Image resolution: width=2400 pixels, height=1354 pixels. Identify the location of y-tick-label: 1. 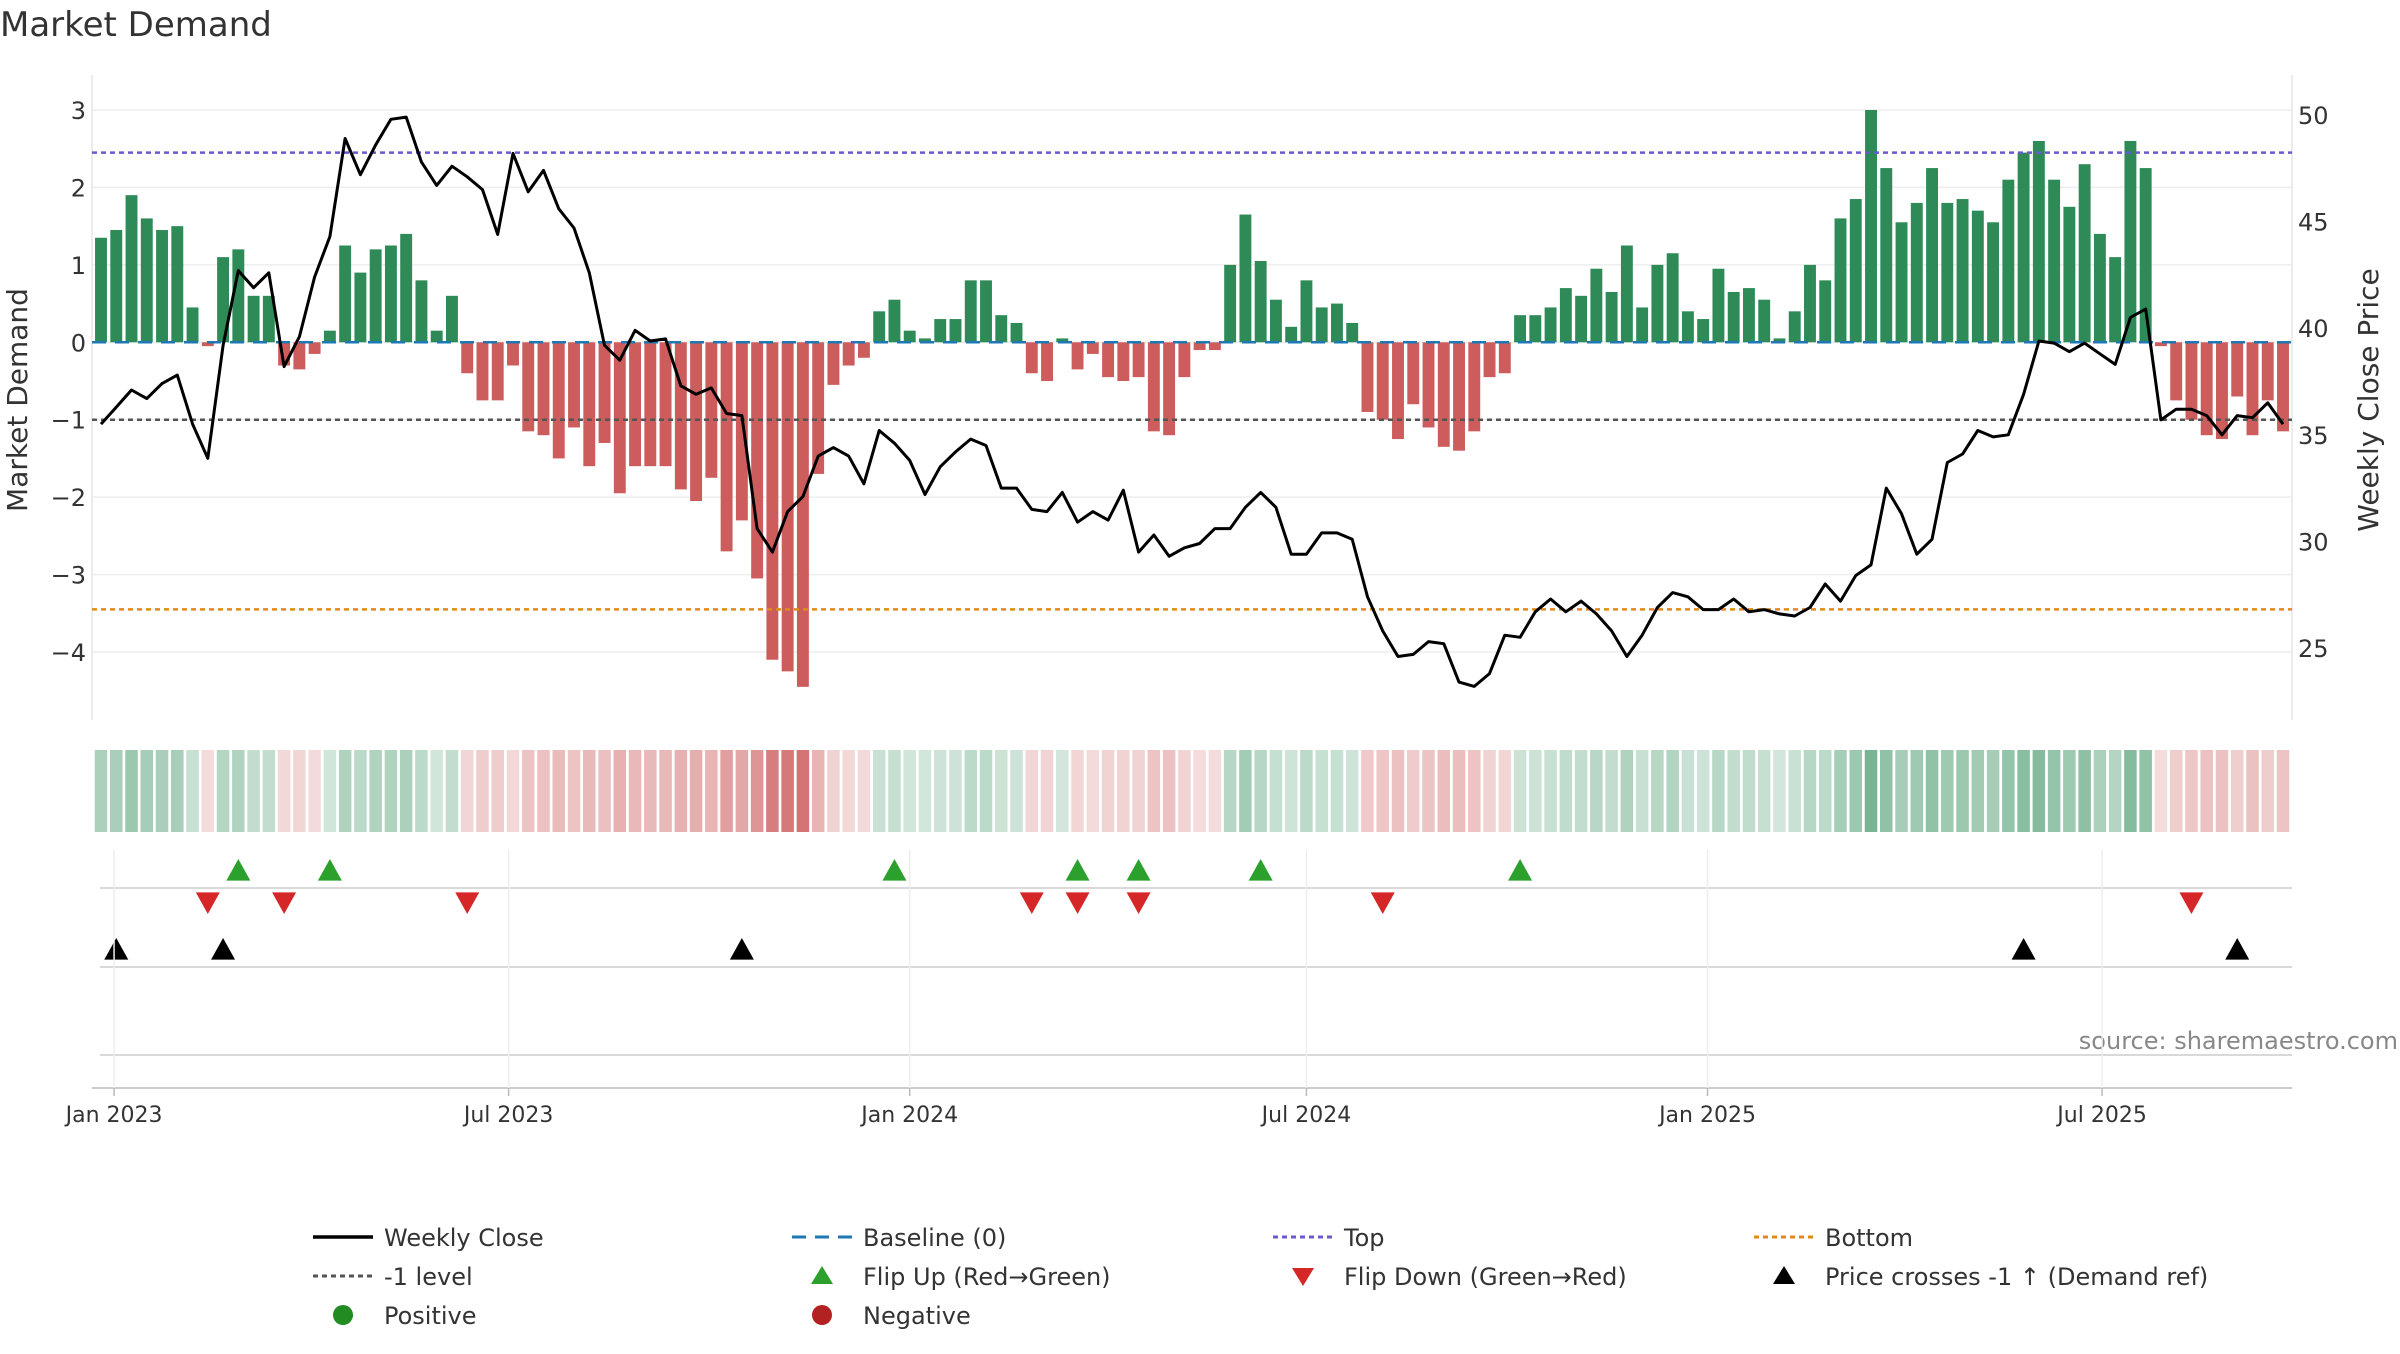
(78, 266).